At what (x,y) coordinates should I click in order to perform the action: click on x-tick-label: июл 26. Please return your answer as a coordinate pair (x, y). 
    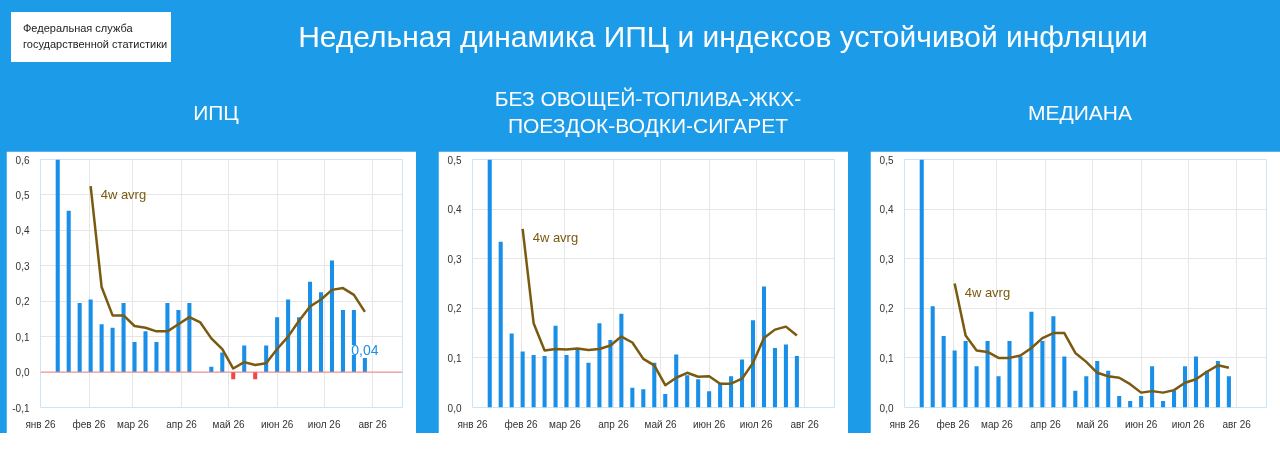
    Looking at the image, I should click on (756, 424).